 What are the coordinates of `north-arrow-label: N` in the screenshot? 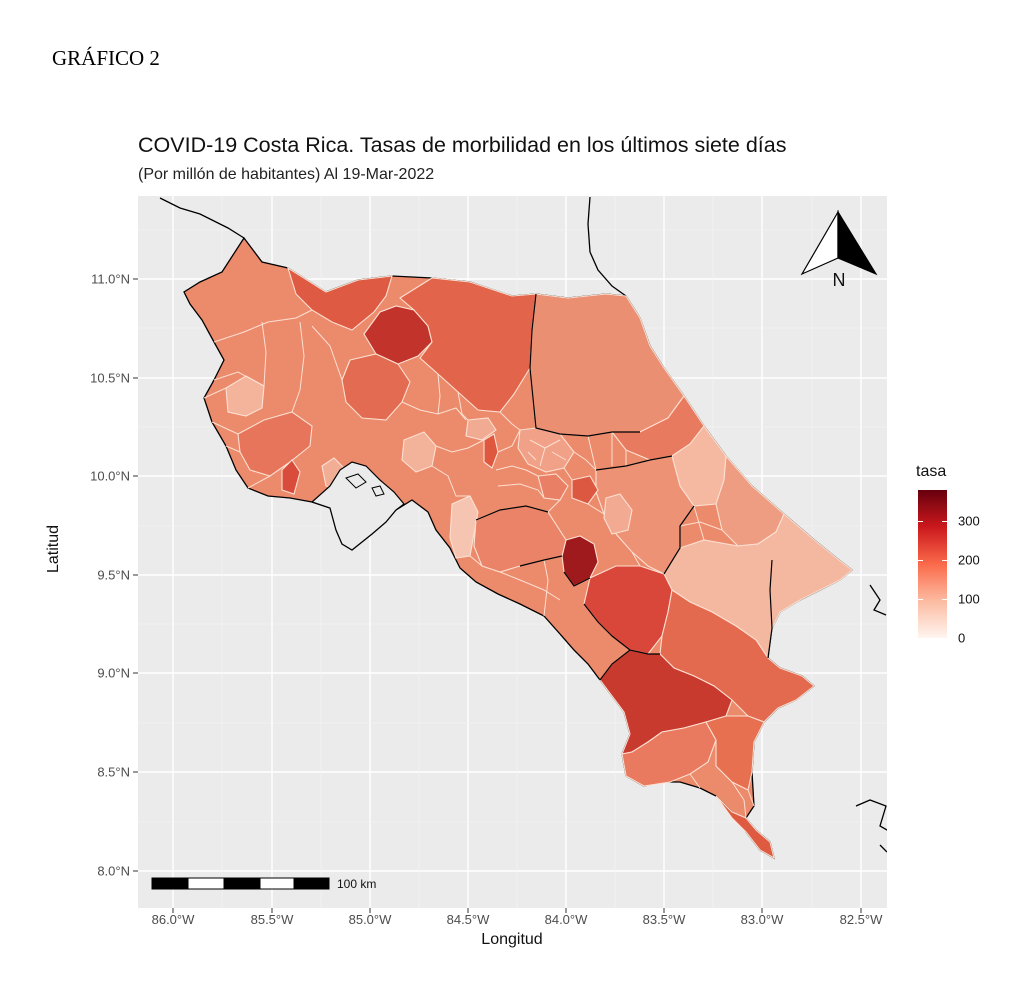 It's located at (839, 280).